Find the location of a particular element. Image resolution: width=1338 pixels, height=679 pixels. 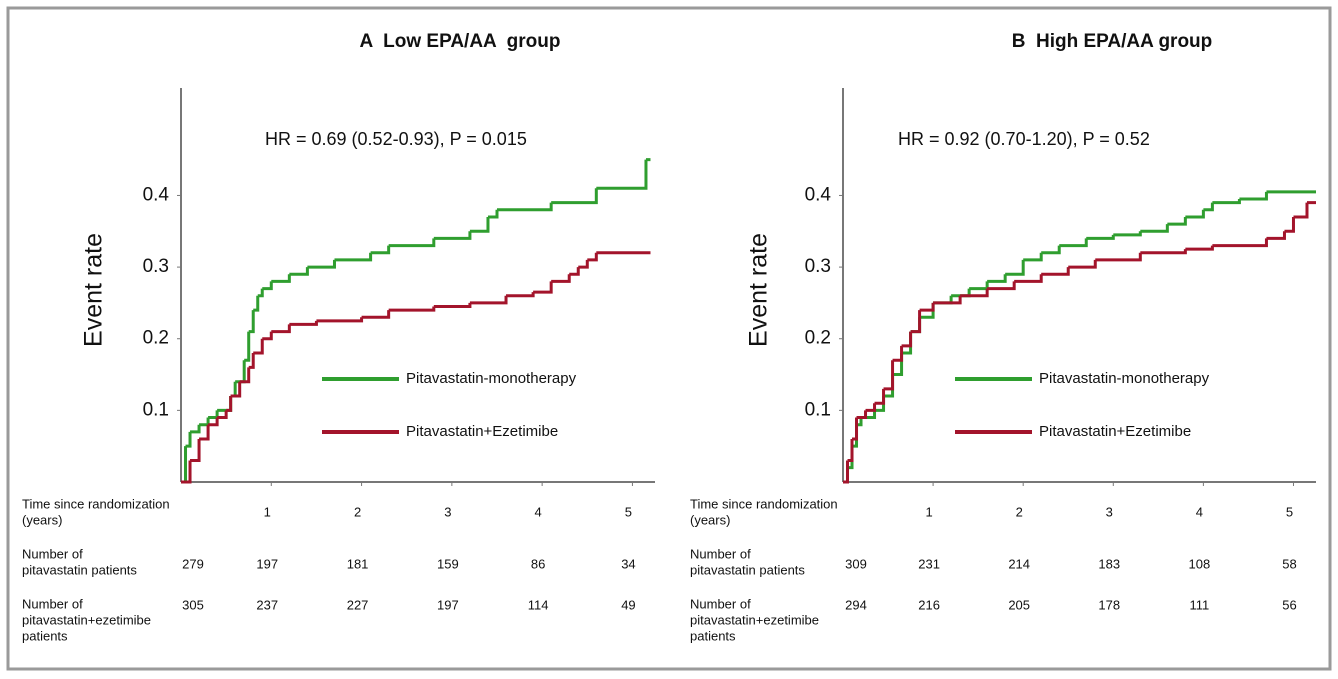

y-axis-label: Event rate is located at coordinates (94, 290).